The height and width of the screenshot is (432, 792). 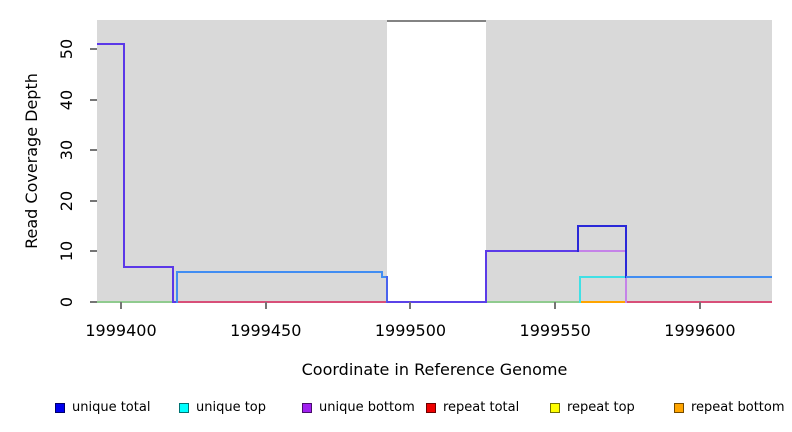 I want to click on legend-swatch-unique-top, so click(x=184, y=407).